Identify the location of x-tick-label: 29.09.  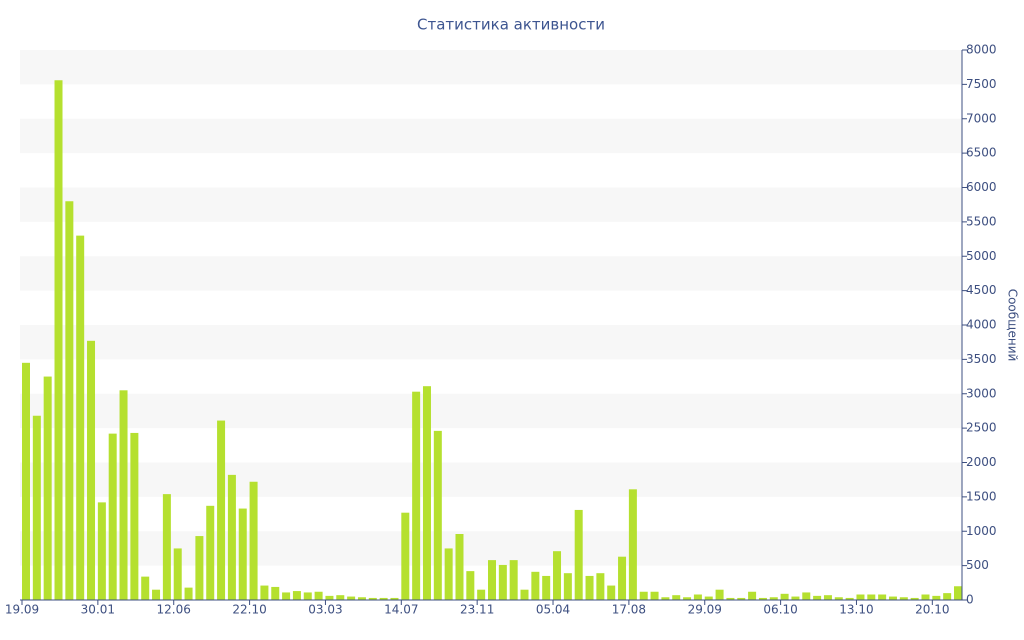
(705, 610).